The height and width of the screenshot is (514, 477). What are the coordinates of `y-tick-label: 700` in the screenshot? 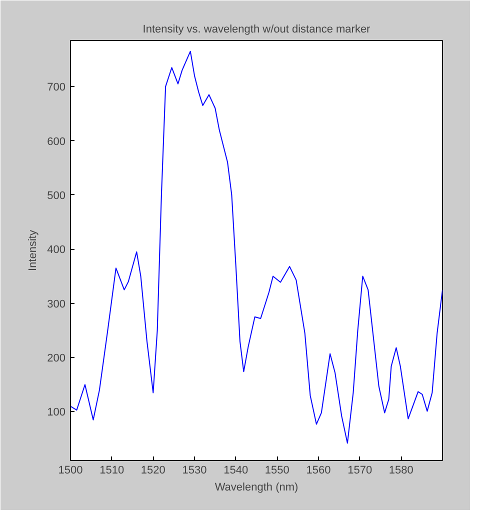 It's located at (56, 88).